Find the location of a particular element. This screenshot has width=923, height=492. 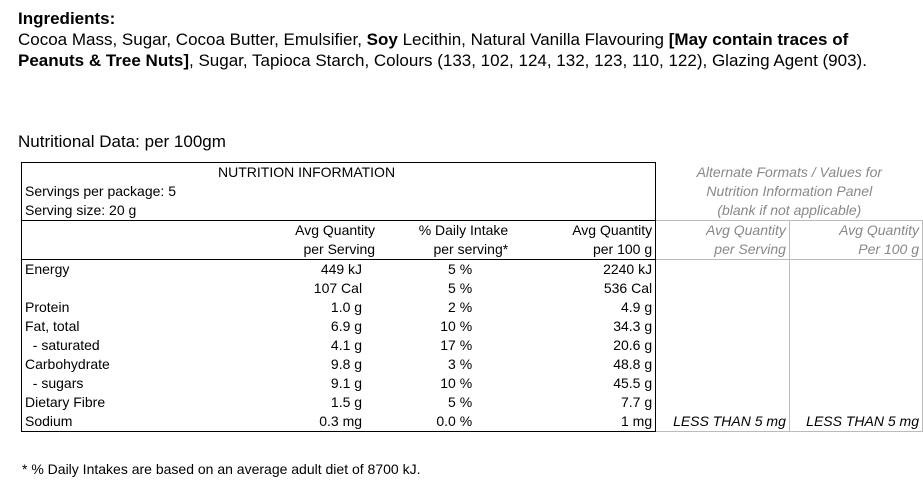

header-daily-2: per serving* is located at coordinates (465, 250).